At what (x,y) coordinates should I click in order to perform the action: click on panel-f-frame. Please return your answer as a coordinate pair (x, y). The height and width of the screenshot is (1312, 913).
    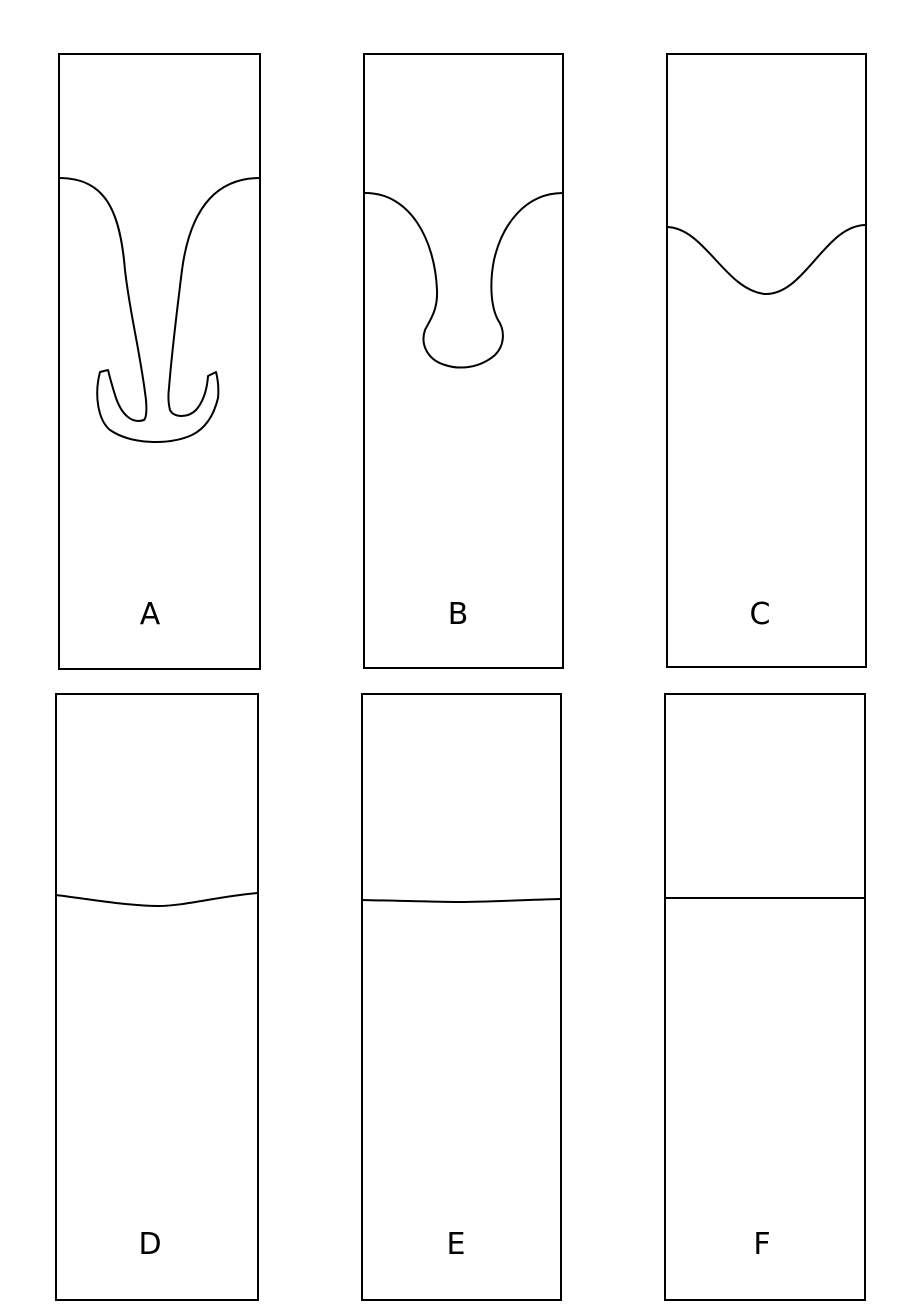
    Looking at the image, I should click on (765, 997).